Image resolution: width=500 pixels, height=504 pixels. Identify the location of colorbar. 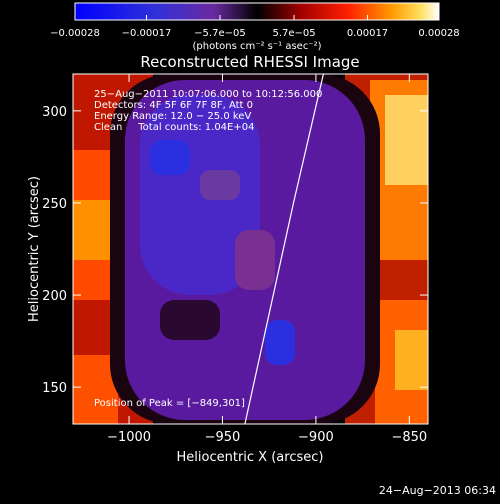
(257, 11).